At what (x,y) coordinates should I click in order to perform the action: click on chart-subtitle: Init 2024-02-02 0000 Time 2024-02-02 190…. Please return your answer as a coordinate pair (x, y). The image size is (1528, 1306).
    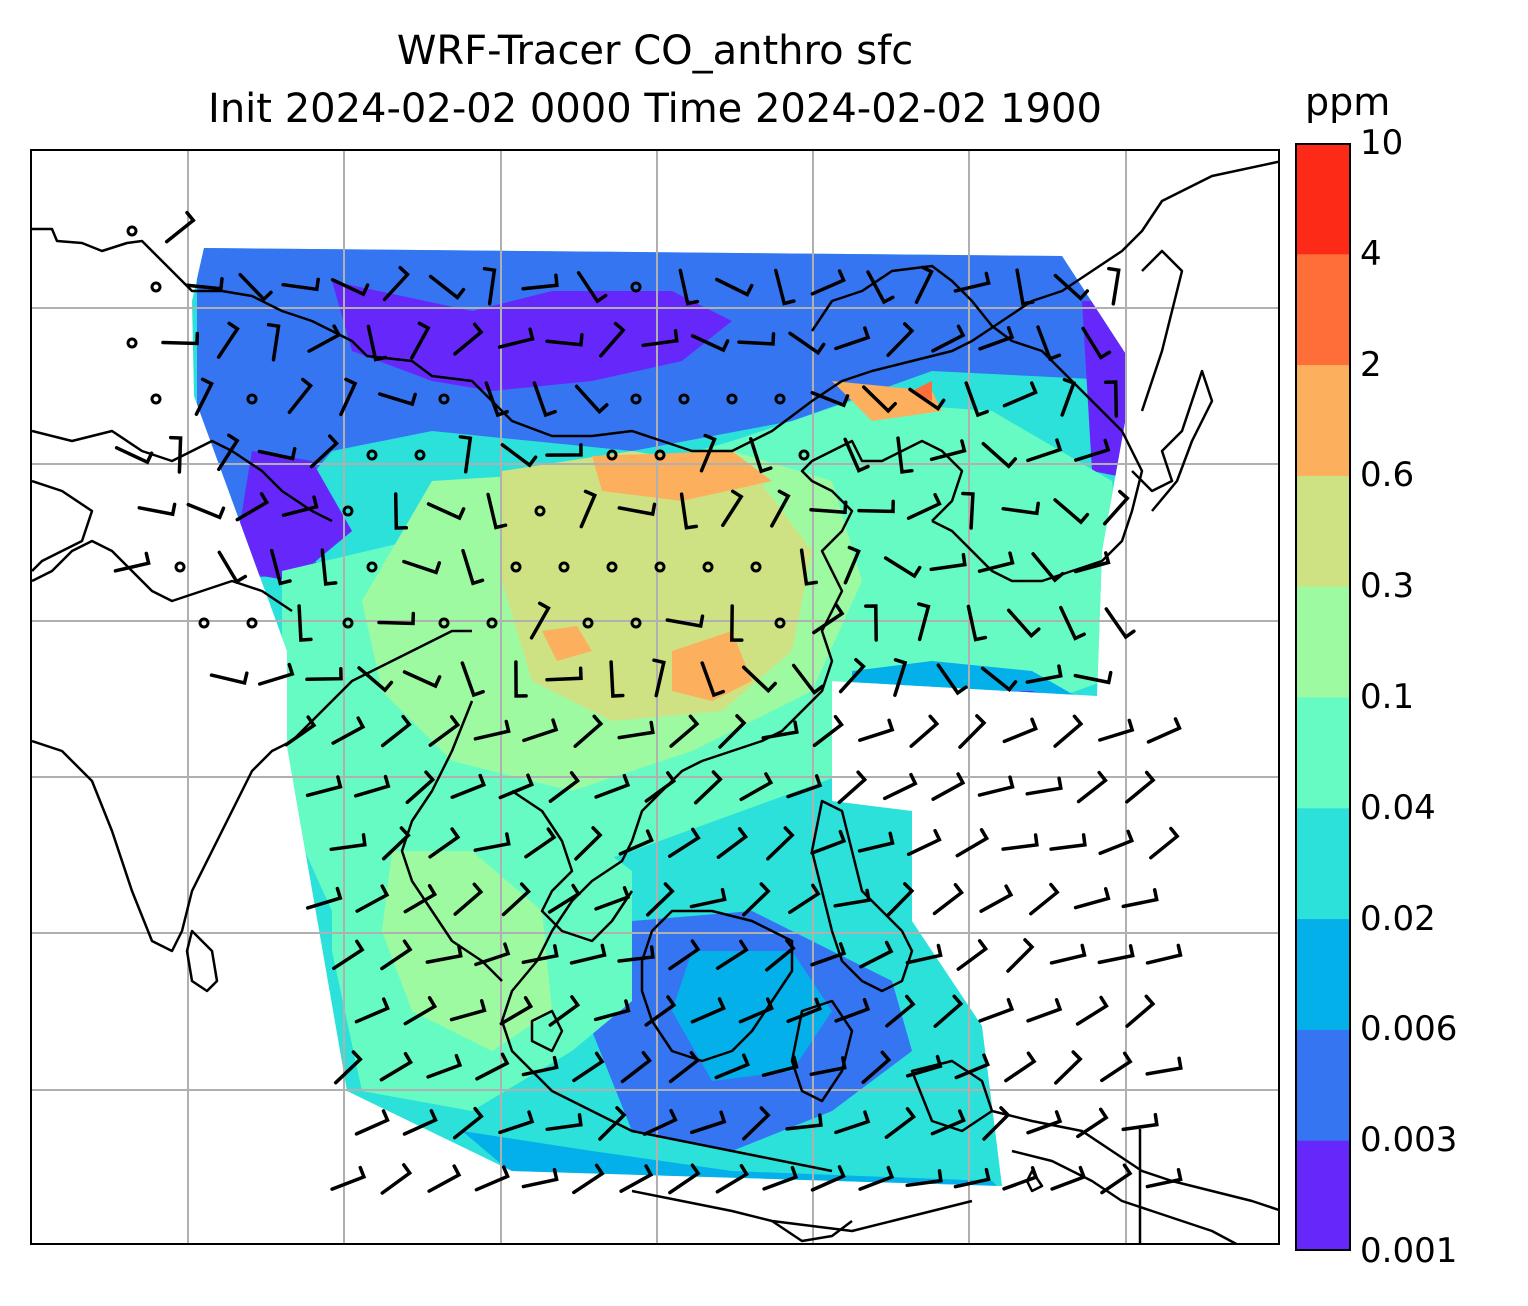
    Looking at the image, I should click on (655, 109).